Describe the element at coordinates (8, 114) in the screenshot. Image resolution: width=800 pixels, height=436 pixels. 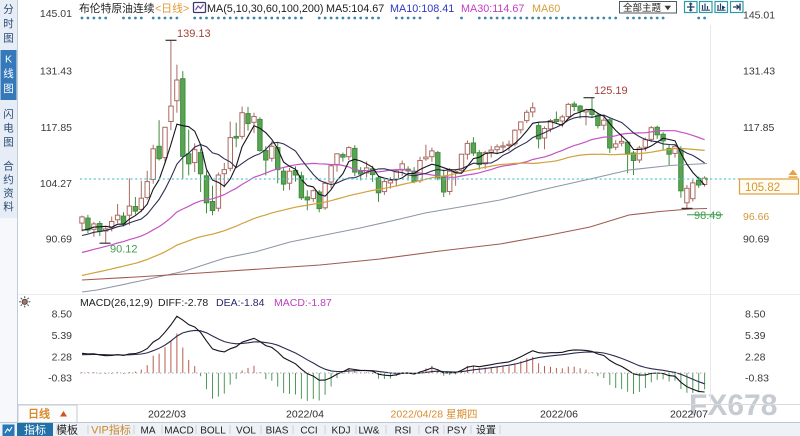
I see `svg-text: 闪` at that location.